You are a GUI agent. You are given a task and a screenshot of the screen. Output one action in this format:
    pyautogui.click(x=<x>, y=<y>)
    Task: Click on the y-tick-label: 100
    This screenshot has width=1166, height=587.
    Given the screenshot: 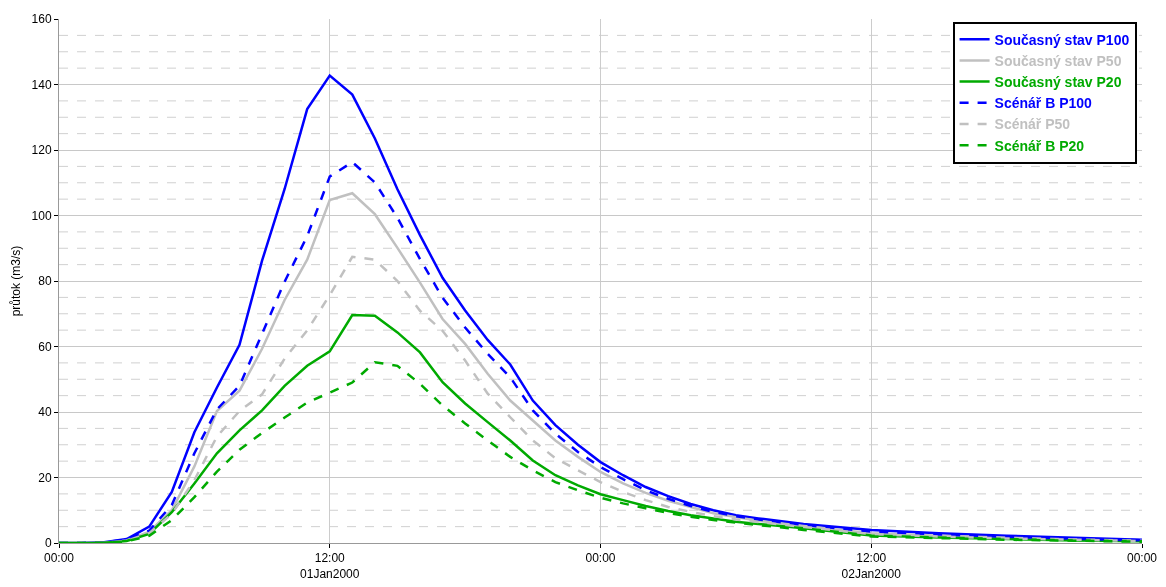 What is the action you would take?
    pyautogui.click(x=41, y=215)
    